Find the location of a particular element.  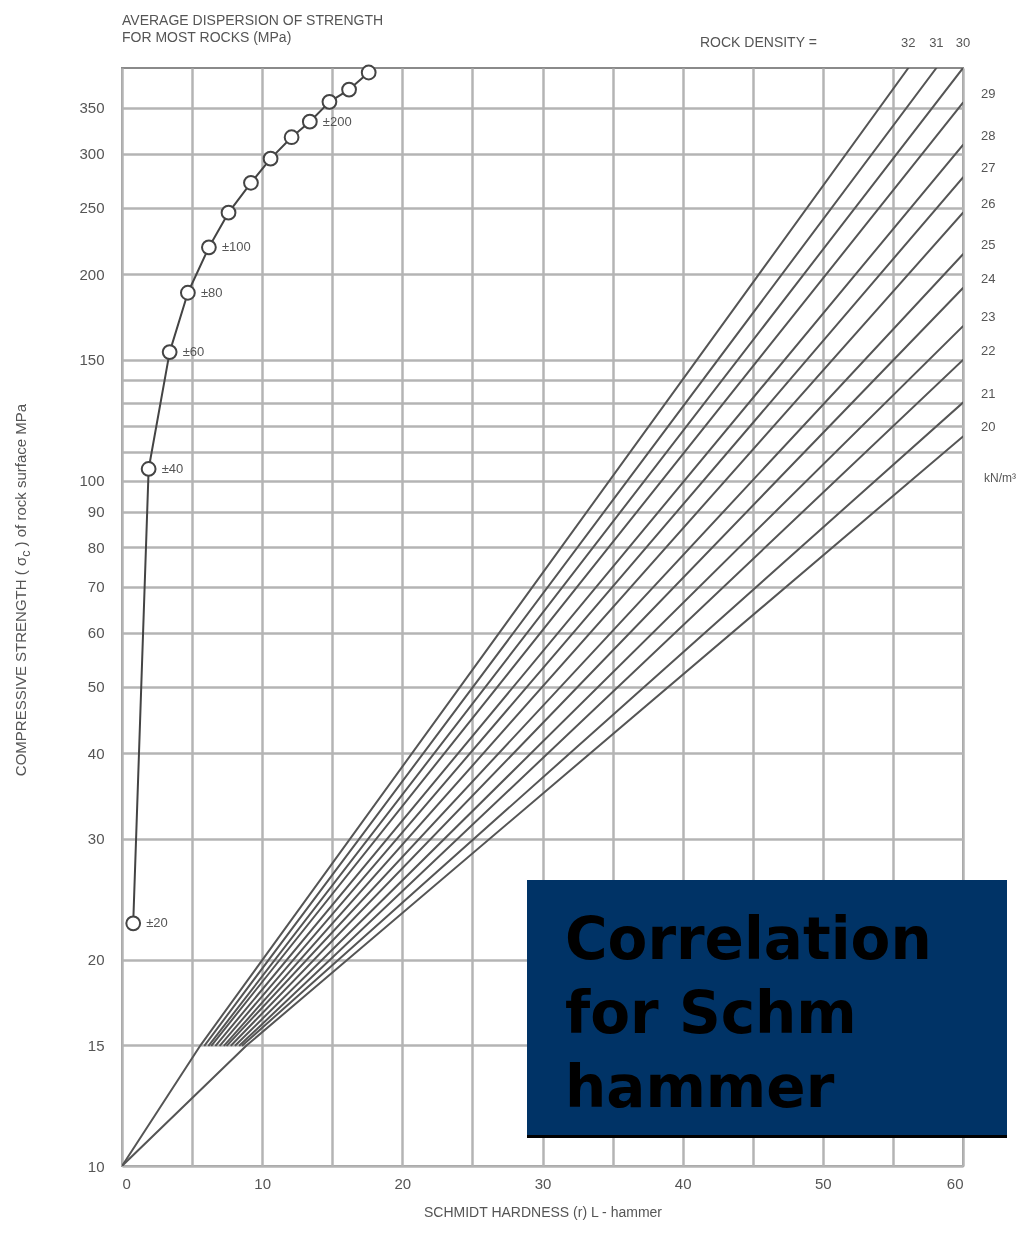

annotation: ±80 is located at coordinates (211, 292).